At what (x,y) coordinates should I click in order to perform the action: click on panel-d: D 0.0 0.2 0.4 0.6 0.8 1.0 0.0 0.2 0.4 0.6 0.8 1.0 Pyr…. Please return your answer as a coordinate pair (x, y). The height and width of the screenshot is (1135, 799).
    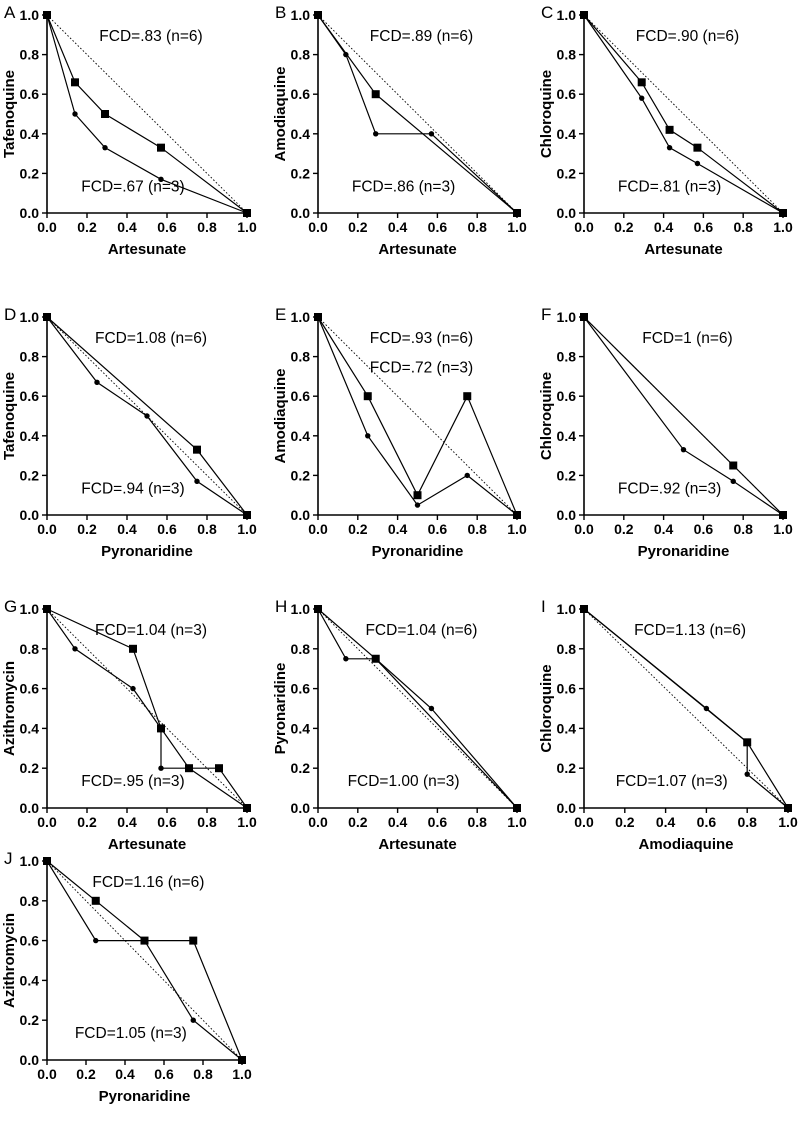
    Looking at the image, I should click on (129, 432).